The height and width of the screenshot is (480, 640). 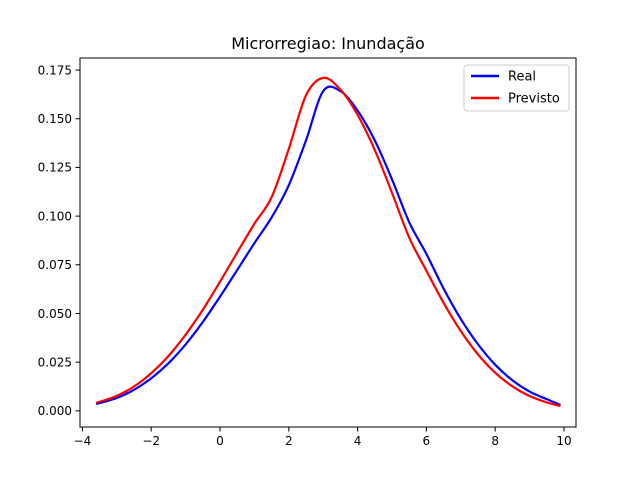 I want to click on y-tick-label: 0.025, so click(x=55, y=362).